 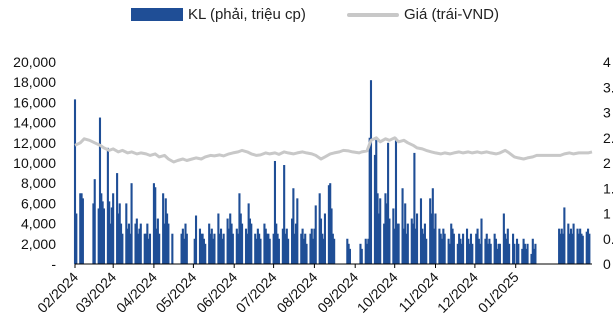 I want to click on x-tick-label: 01/2025, so click(x=498, y=292).